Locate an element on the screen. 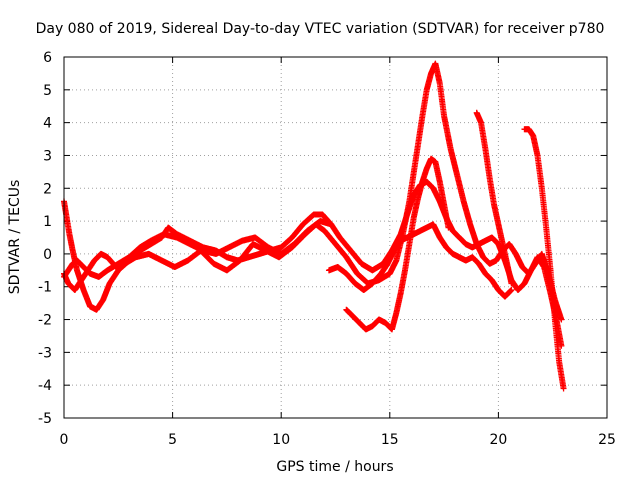 This screenshot has width=640, height=480. y-tick-label: 1 is located at coordinates (47, 222).